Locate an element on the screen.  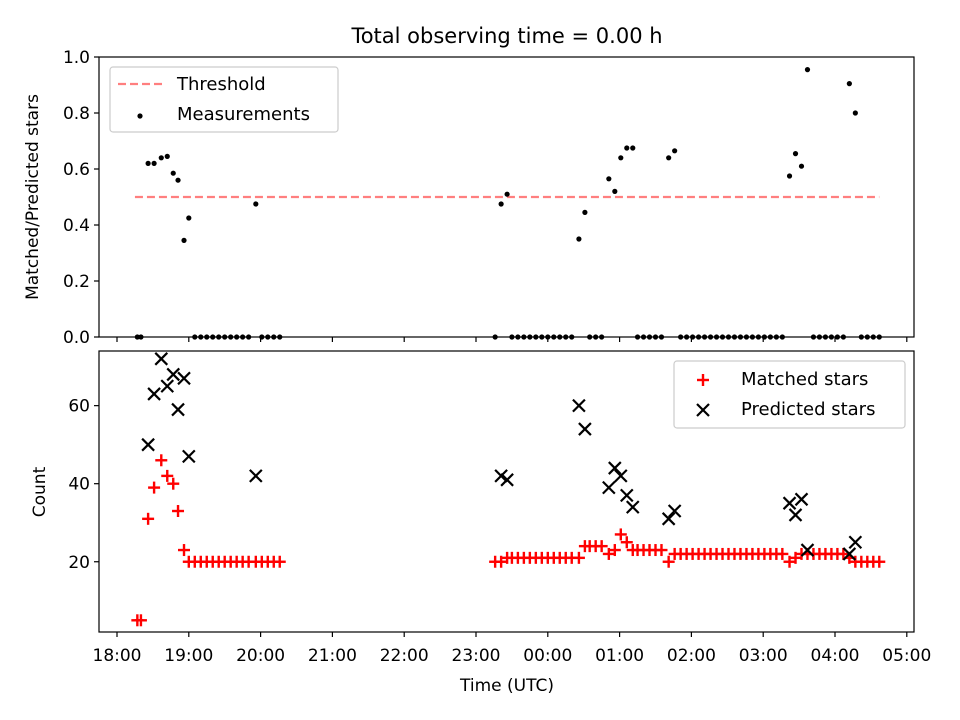
ratio-x-ticks is located at coordinates (512, 339).